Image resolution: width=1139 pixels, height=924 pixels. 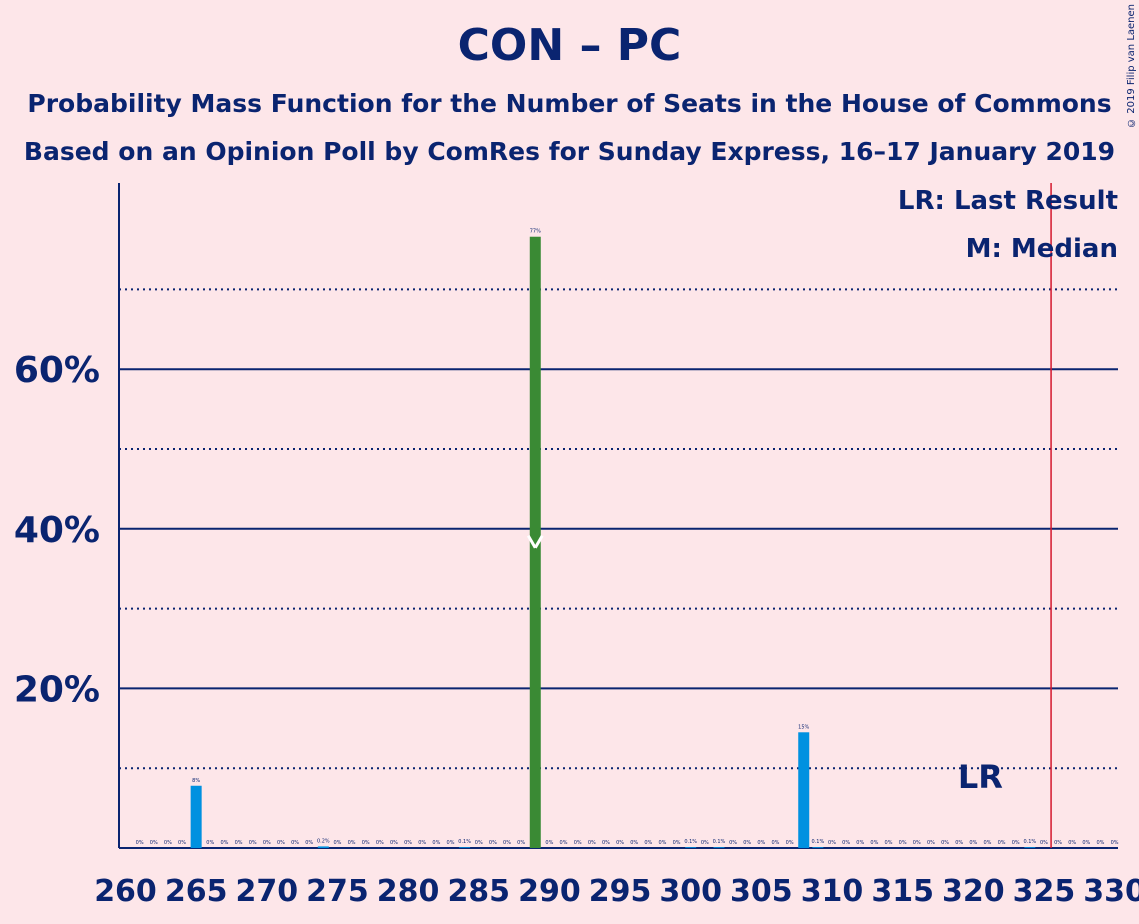 I want to click on x-tick-label: 265, so click(x=196, y=891).